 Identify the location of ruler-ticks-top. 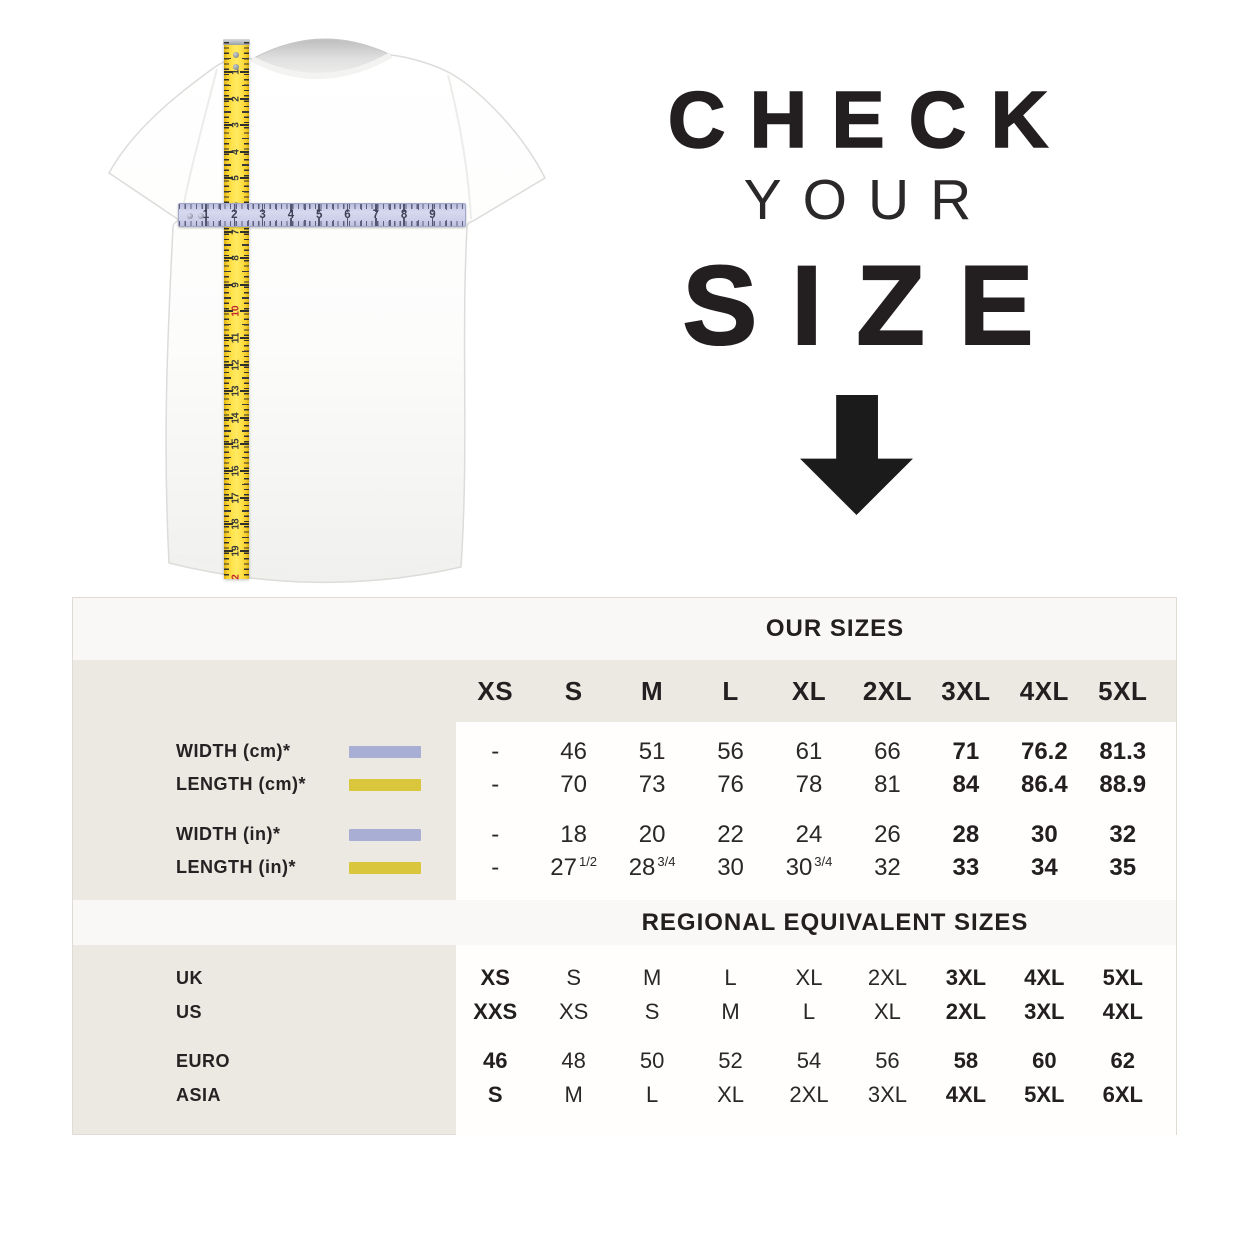
(322, 206).